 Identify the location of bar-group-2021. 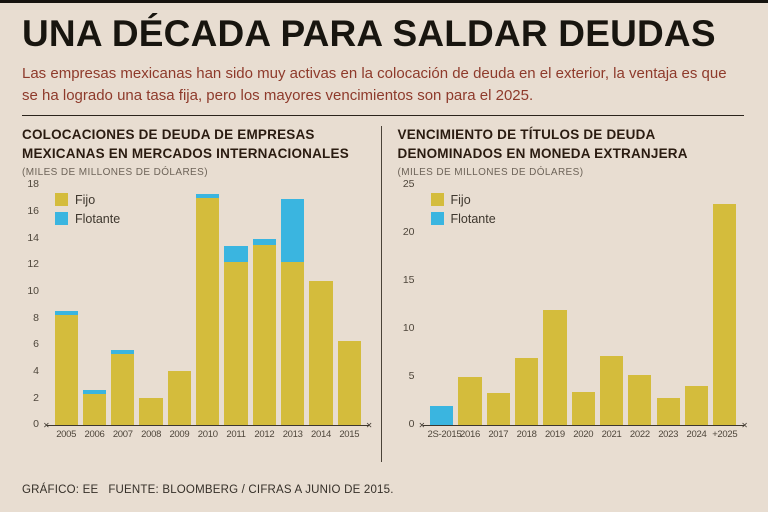
(611, 305).